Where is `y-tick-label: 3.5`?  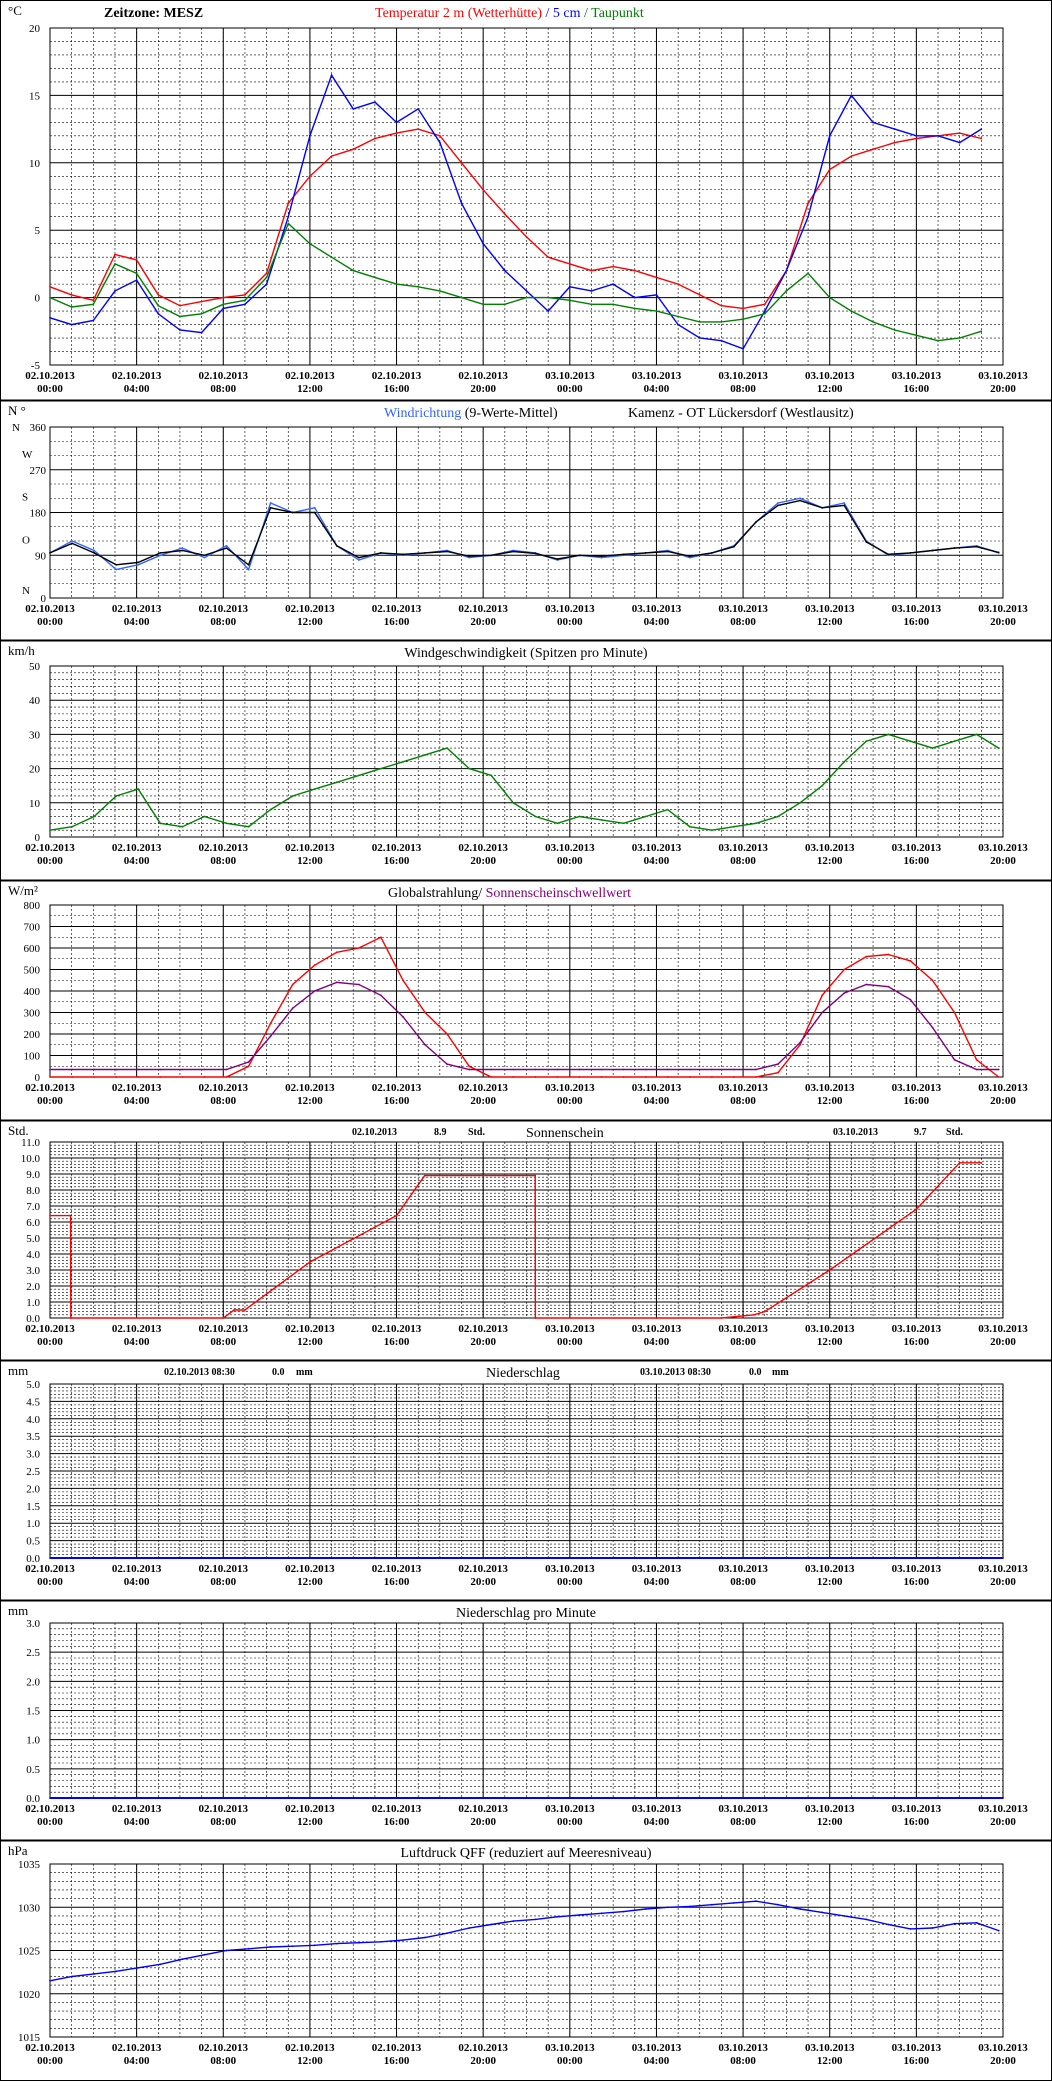
y-tick-label: 3.5 is located at coordinates (33, 1437).